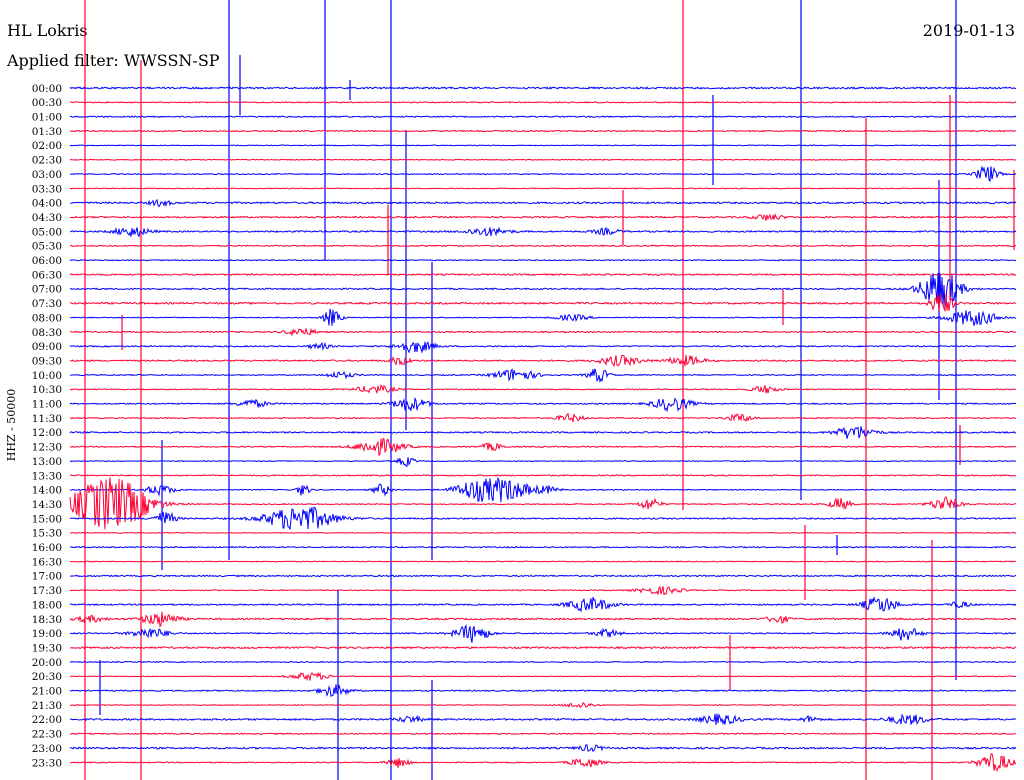 The image size is (1024, 780). What do you see at coordinates (47, 491) in the screenshot?
I see `time-tick-label: 14:00` at bounding box center [47, 491].